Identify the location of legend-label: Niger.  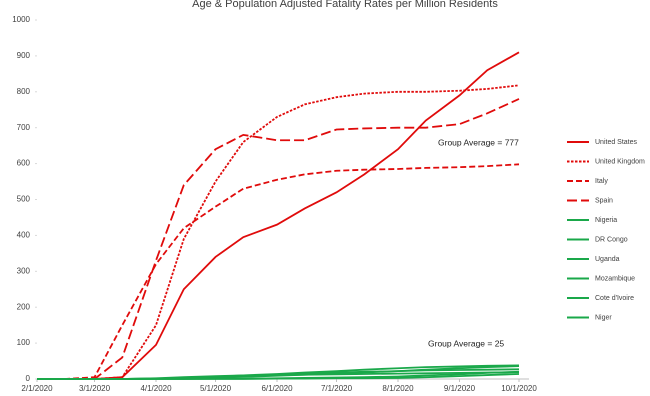
(603, 317).